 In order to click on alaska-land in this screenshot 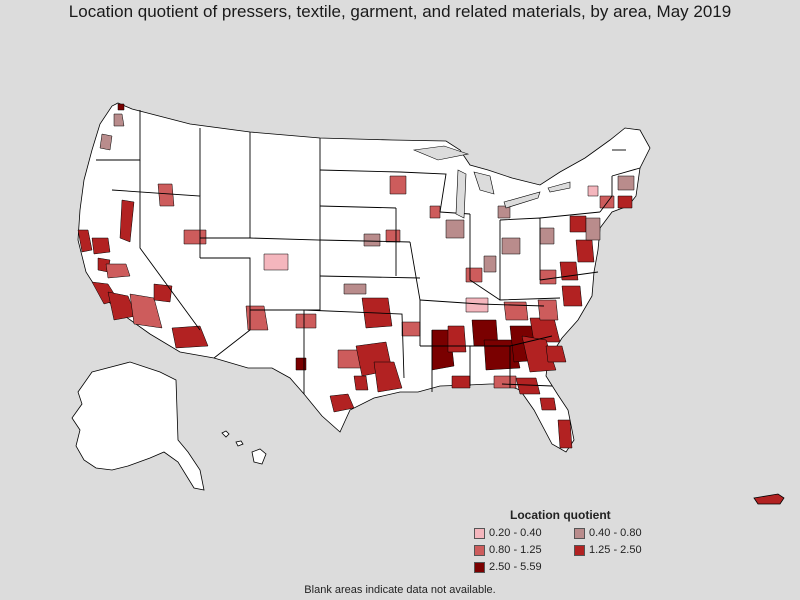, I will do `click(138, 426)`.